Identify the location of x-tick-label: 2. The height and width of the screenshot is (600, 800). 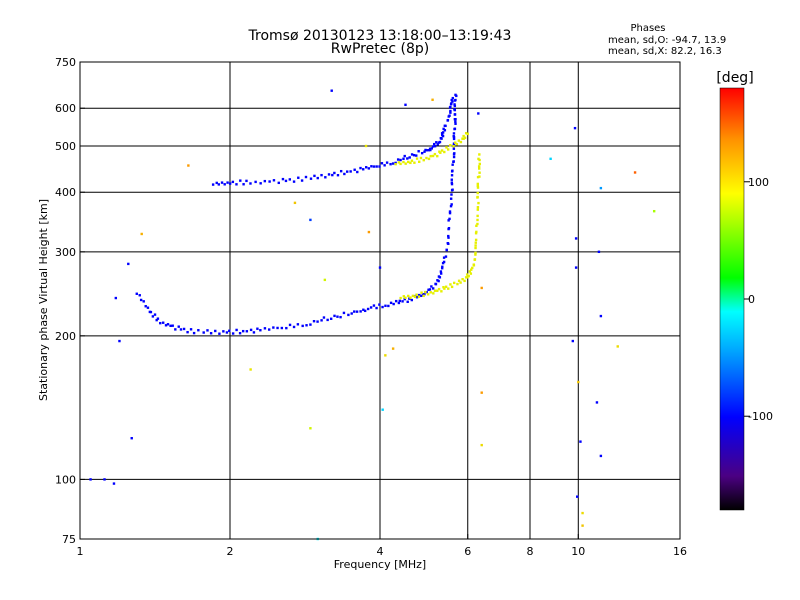
(230, 551).